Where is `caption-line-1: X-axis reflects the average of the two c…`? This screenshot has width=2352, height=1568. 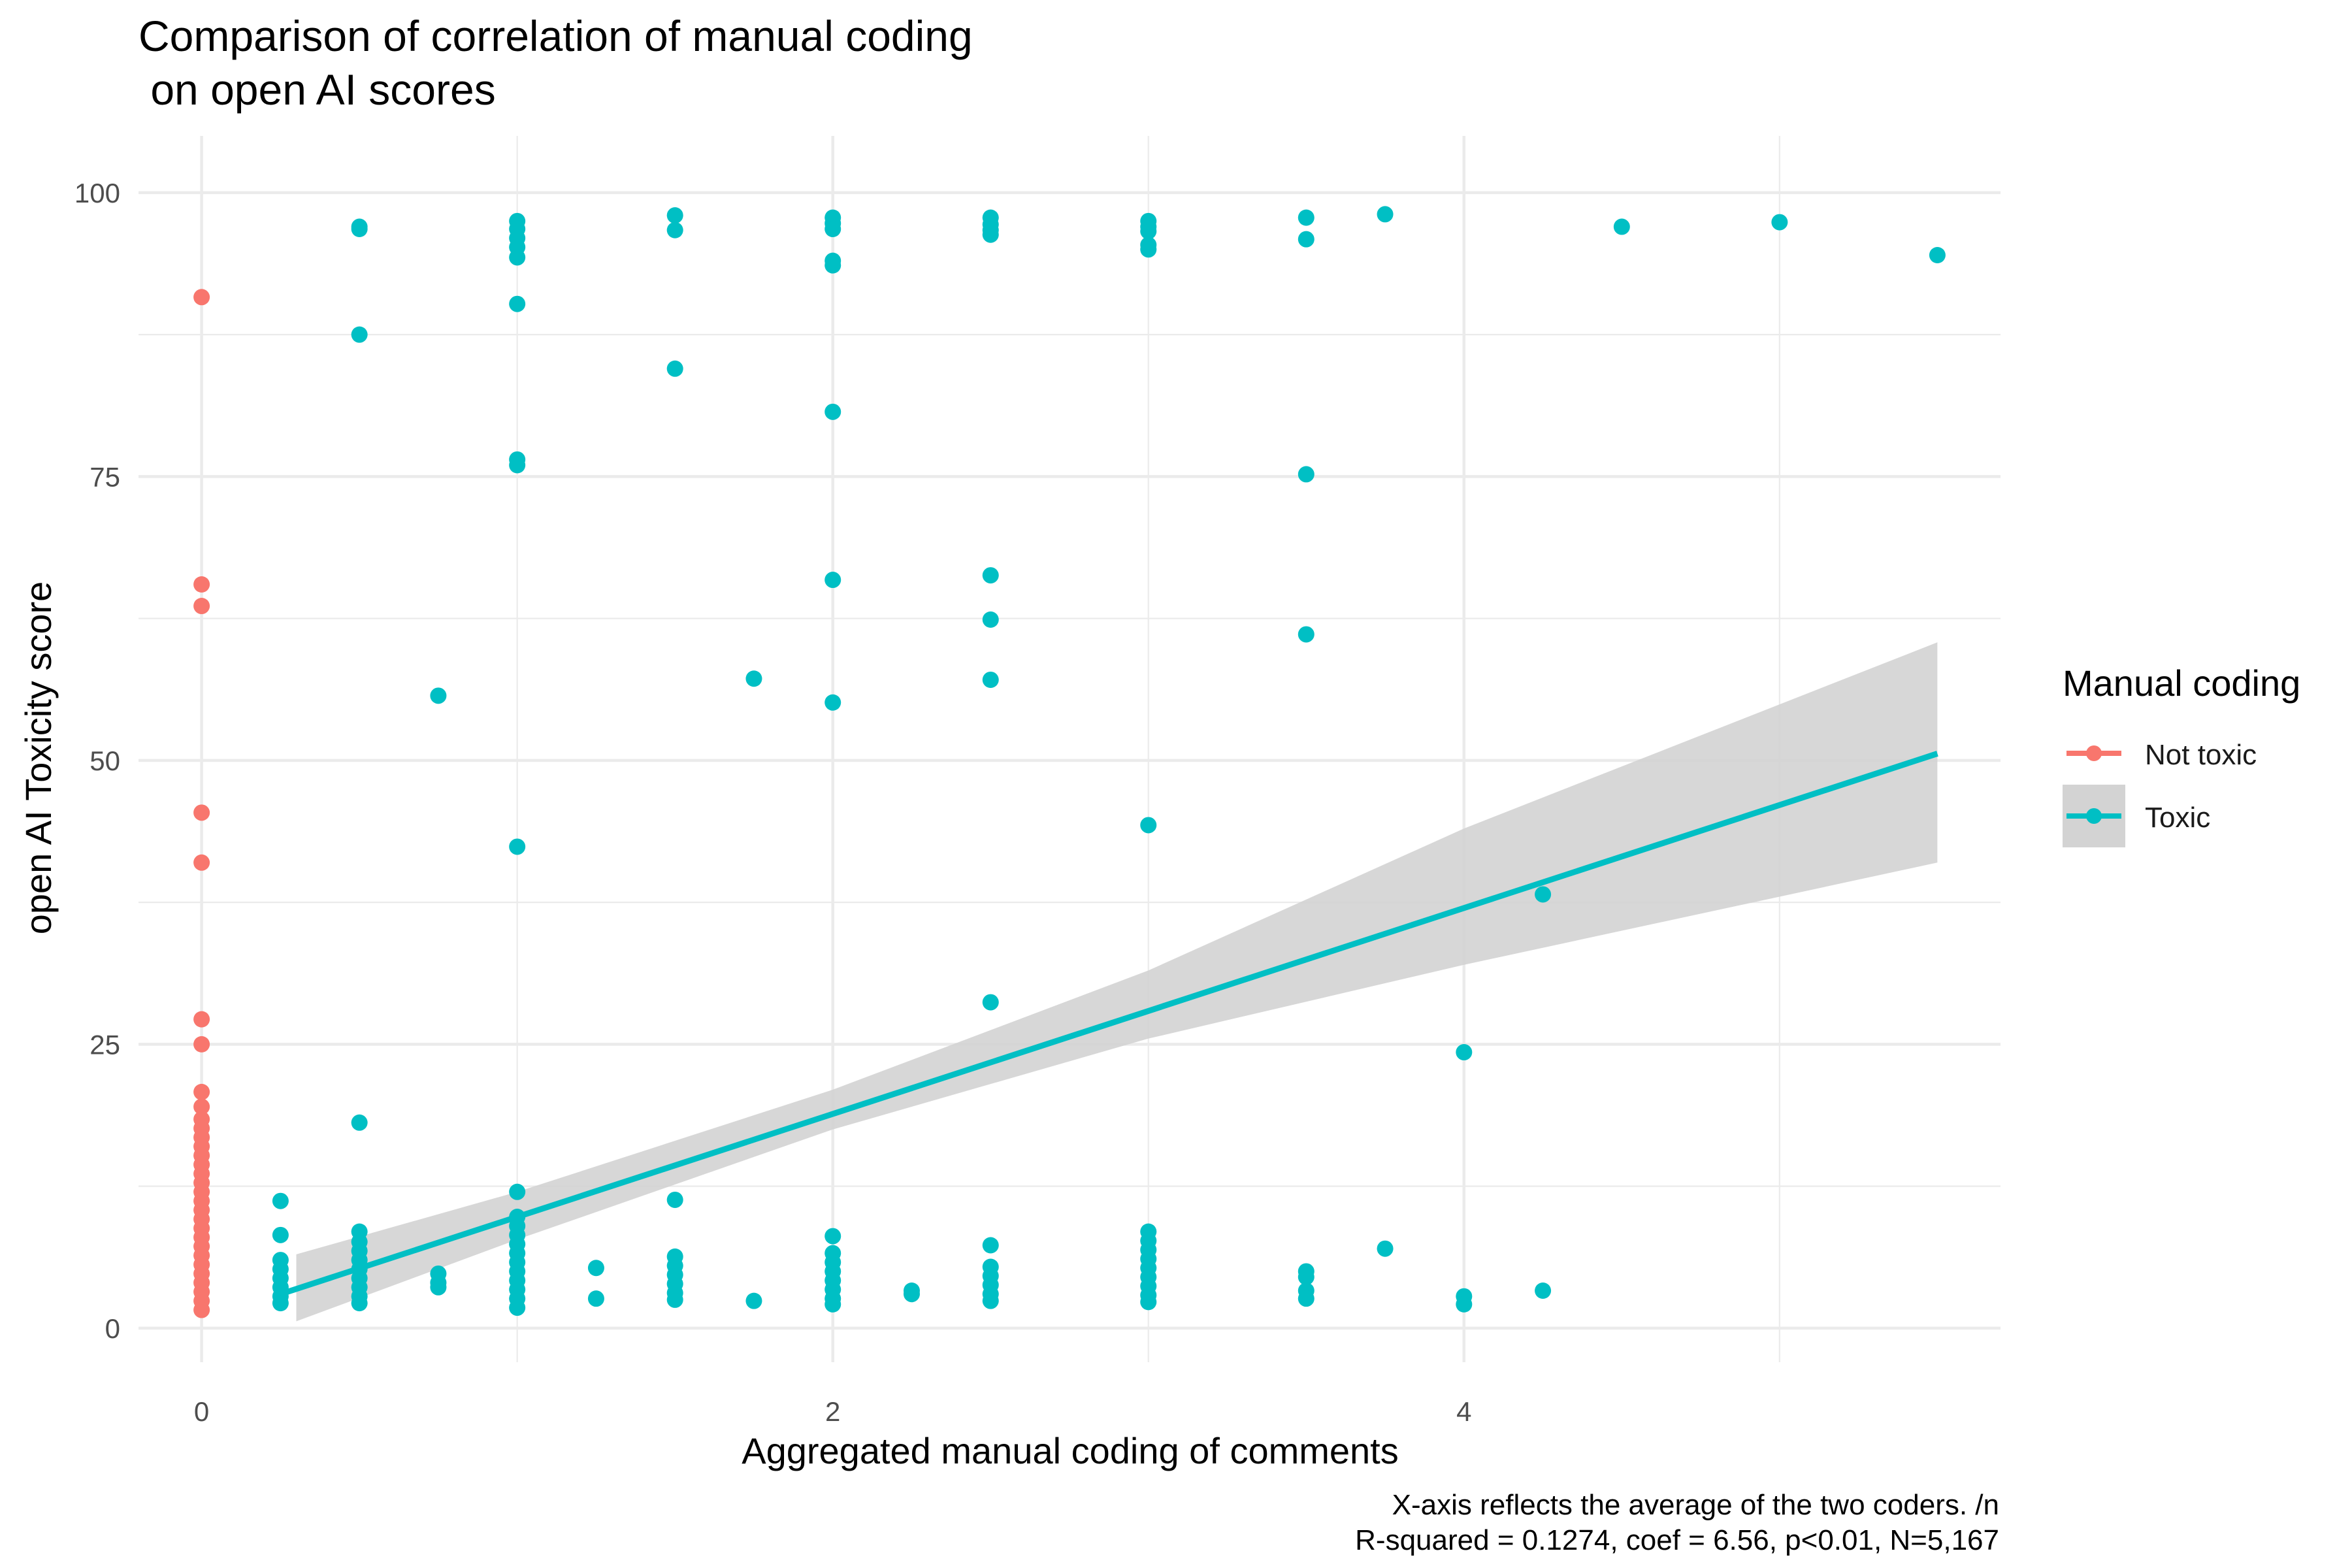 caption-line-1: X-axis reflects the average of the two c… is located at coordinates (1695, 1505).